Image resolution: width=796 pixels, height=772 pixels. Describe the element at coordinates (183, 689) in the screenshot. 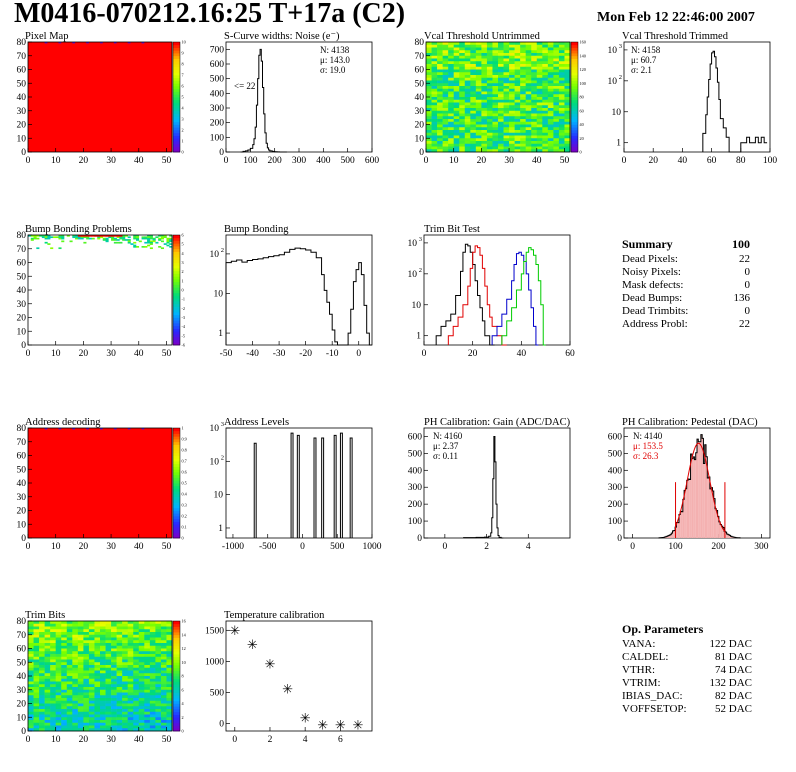

I see `colorbar-label: 6` at that location.